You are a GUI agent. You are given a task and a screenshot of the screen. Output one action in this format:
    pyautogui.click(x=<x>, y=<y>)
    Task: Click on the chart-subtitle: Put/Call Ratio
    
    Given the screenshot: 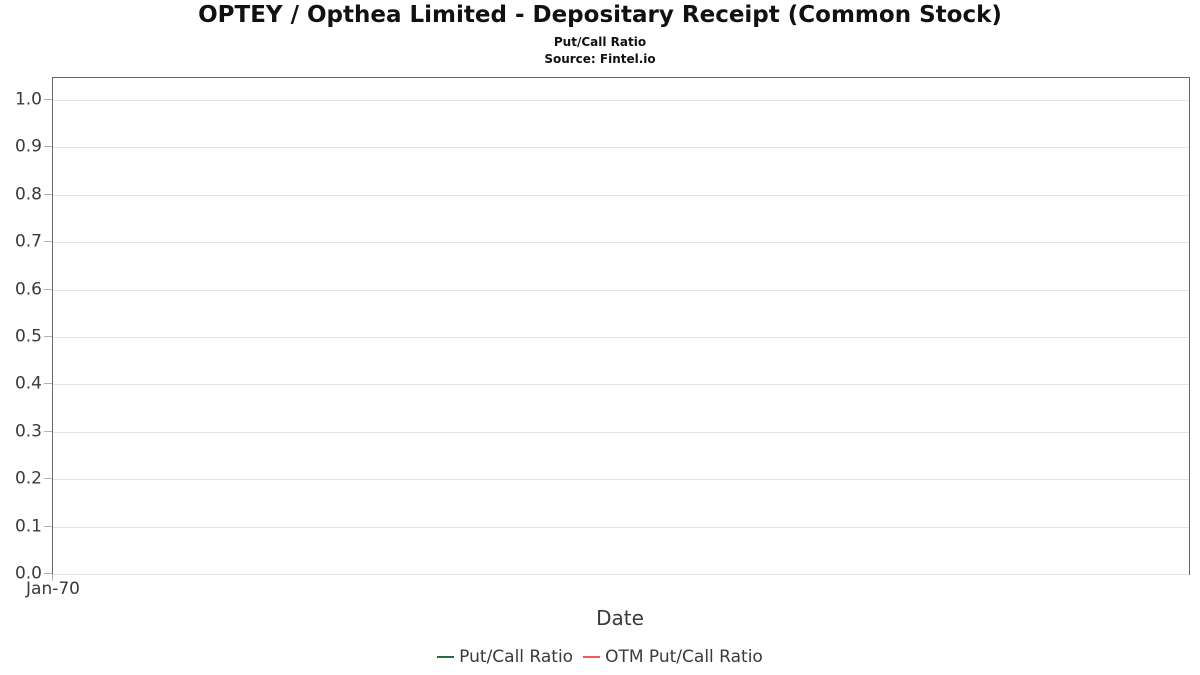 What is the action you would take?
    pyautogui.click(x=600, y=42)
    